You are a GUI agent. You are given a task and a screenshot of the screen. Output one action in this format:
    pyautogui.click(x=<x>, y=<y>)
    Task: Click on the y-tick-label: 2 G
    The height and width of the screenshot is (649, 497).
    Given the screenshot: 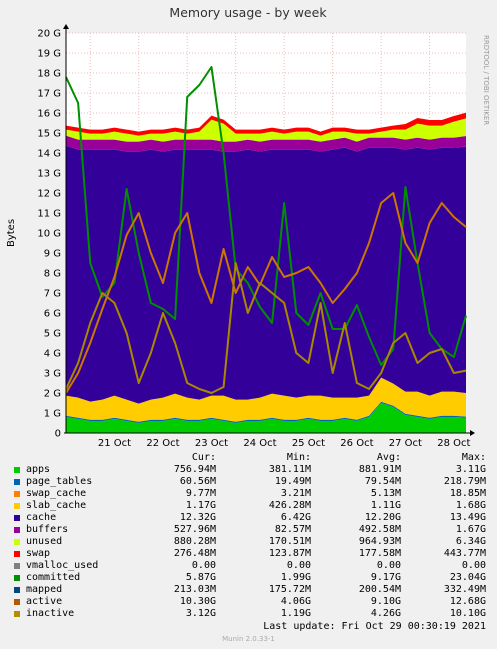 What is the action you would take?
    pyautogui.click(x=52, y=394)
    